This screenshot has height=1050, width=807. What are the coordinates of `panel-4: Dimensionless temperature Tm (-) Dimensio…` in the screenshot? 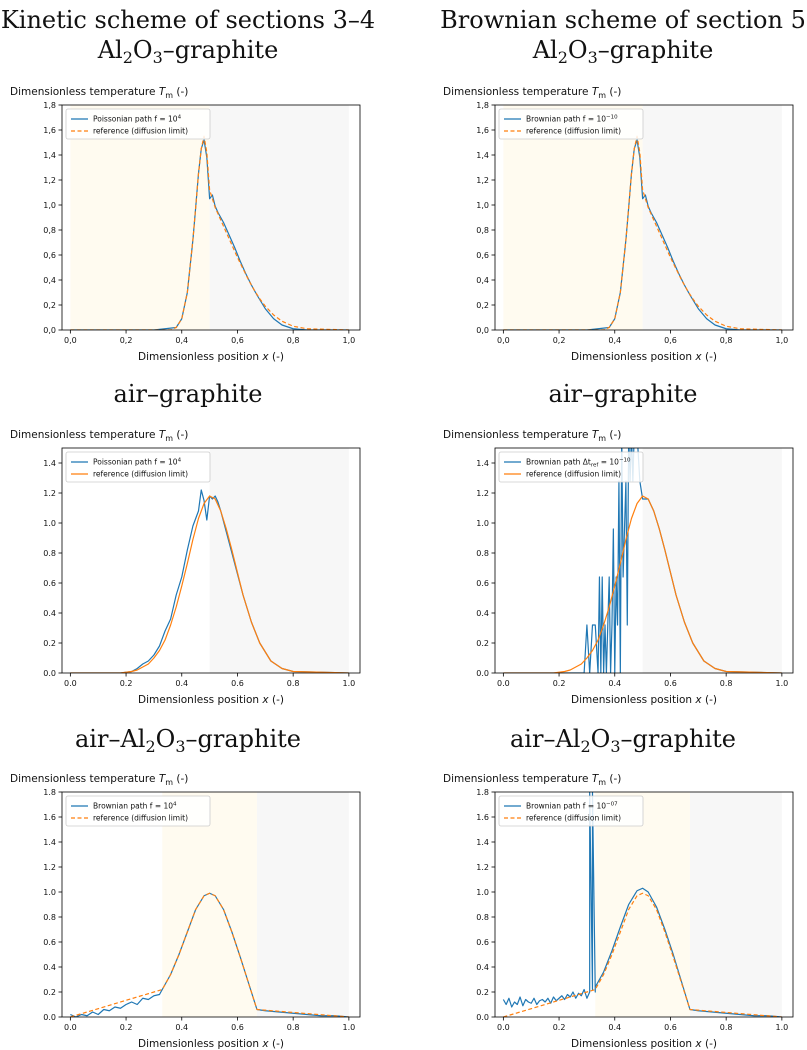 It's located at (618, 567).